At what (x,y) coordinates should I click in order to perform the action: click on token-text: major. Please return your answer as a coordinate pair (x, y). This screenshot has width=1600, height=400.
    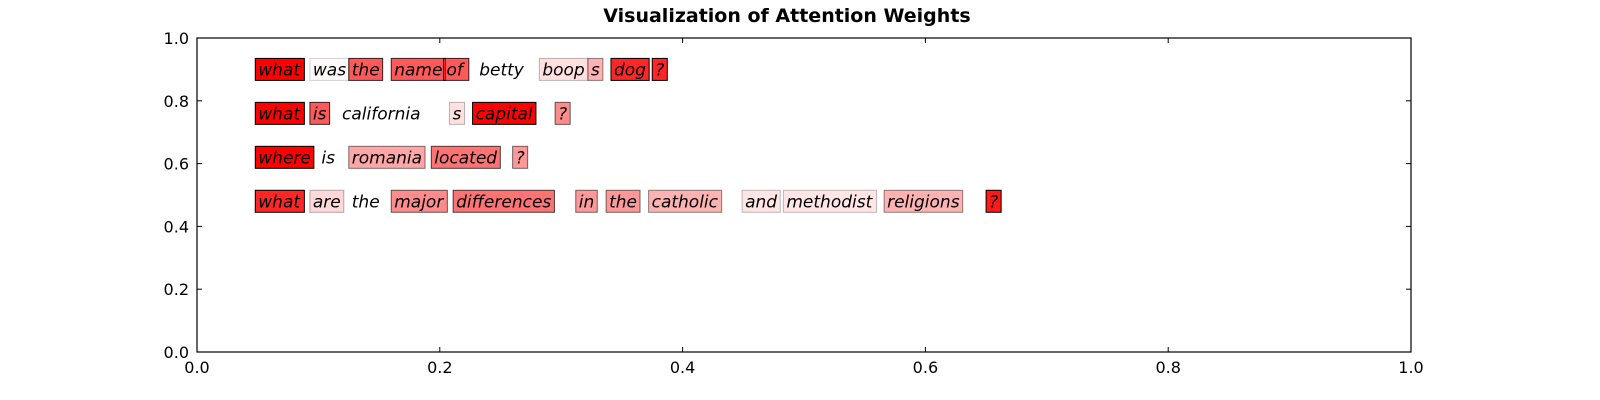
    Looking at the image, I should click on (419, 202).